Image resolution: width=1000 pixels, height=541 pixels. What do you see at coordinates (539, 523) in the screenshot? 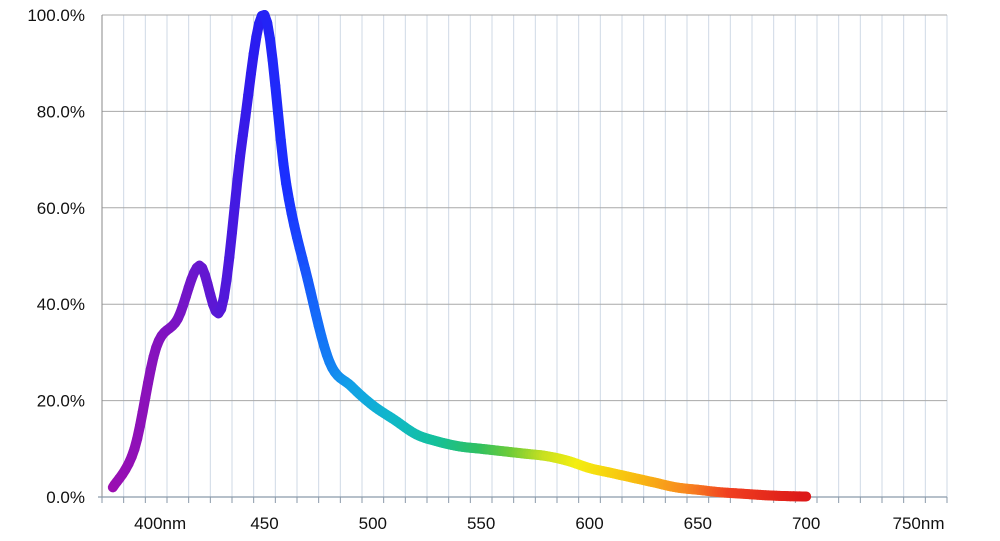
I see `x-tick-labels: 400nm 450 500 550 600 650 700 750nm` at bounding box center [539, 523].